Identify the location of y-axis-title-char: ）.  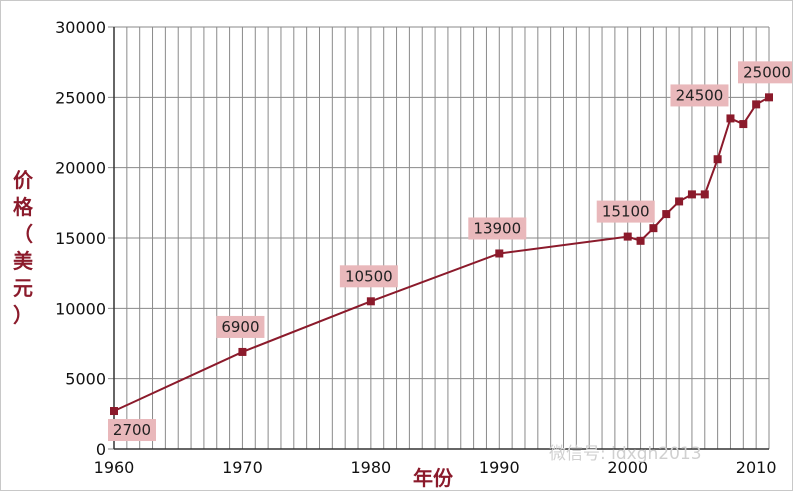
(23, 315).